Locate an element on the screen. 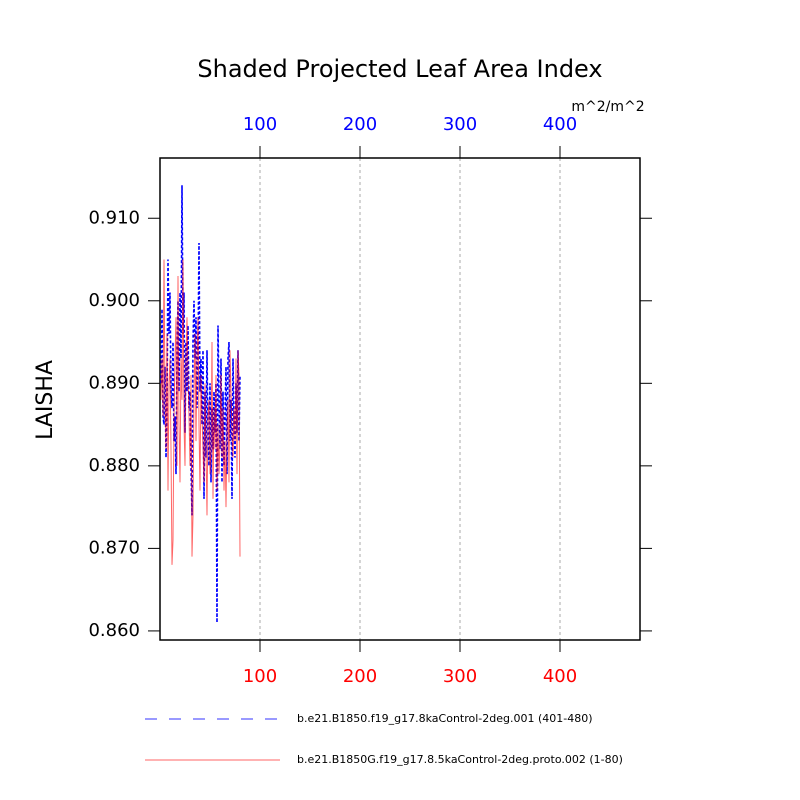 The height and width of the screenshot is (800, 800). y-tick-label: 0.900 is located at coordinates (114, 300).